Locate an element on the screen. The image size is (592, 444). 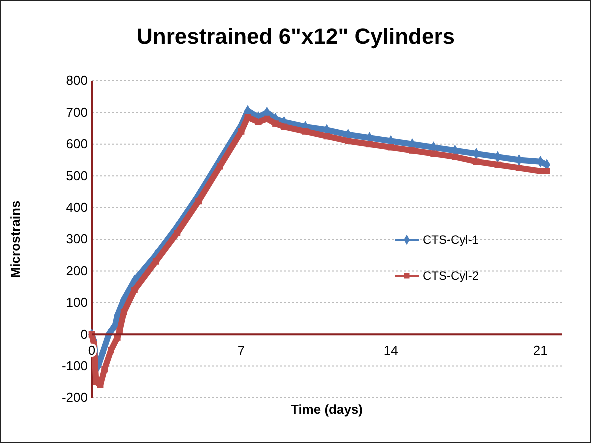
x-tick-label: 14 is located at coordinates (391, 350).